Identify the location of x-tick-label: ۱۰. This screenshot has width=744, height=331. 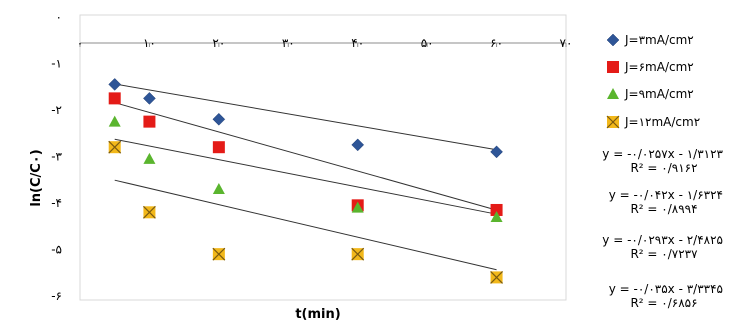
(149, 43).